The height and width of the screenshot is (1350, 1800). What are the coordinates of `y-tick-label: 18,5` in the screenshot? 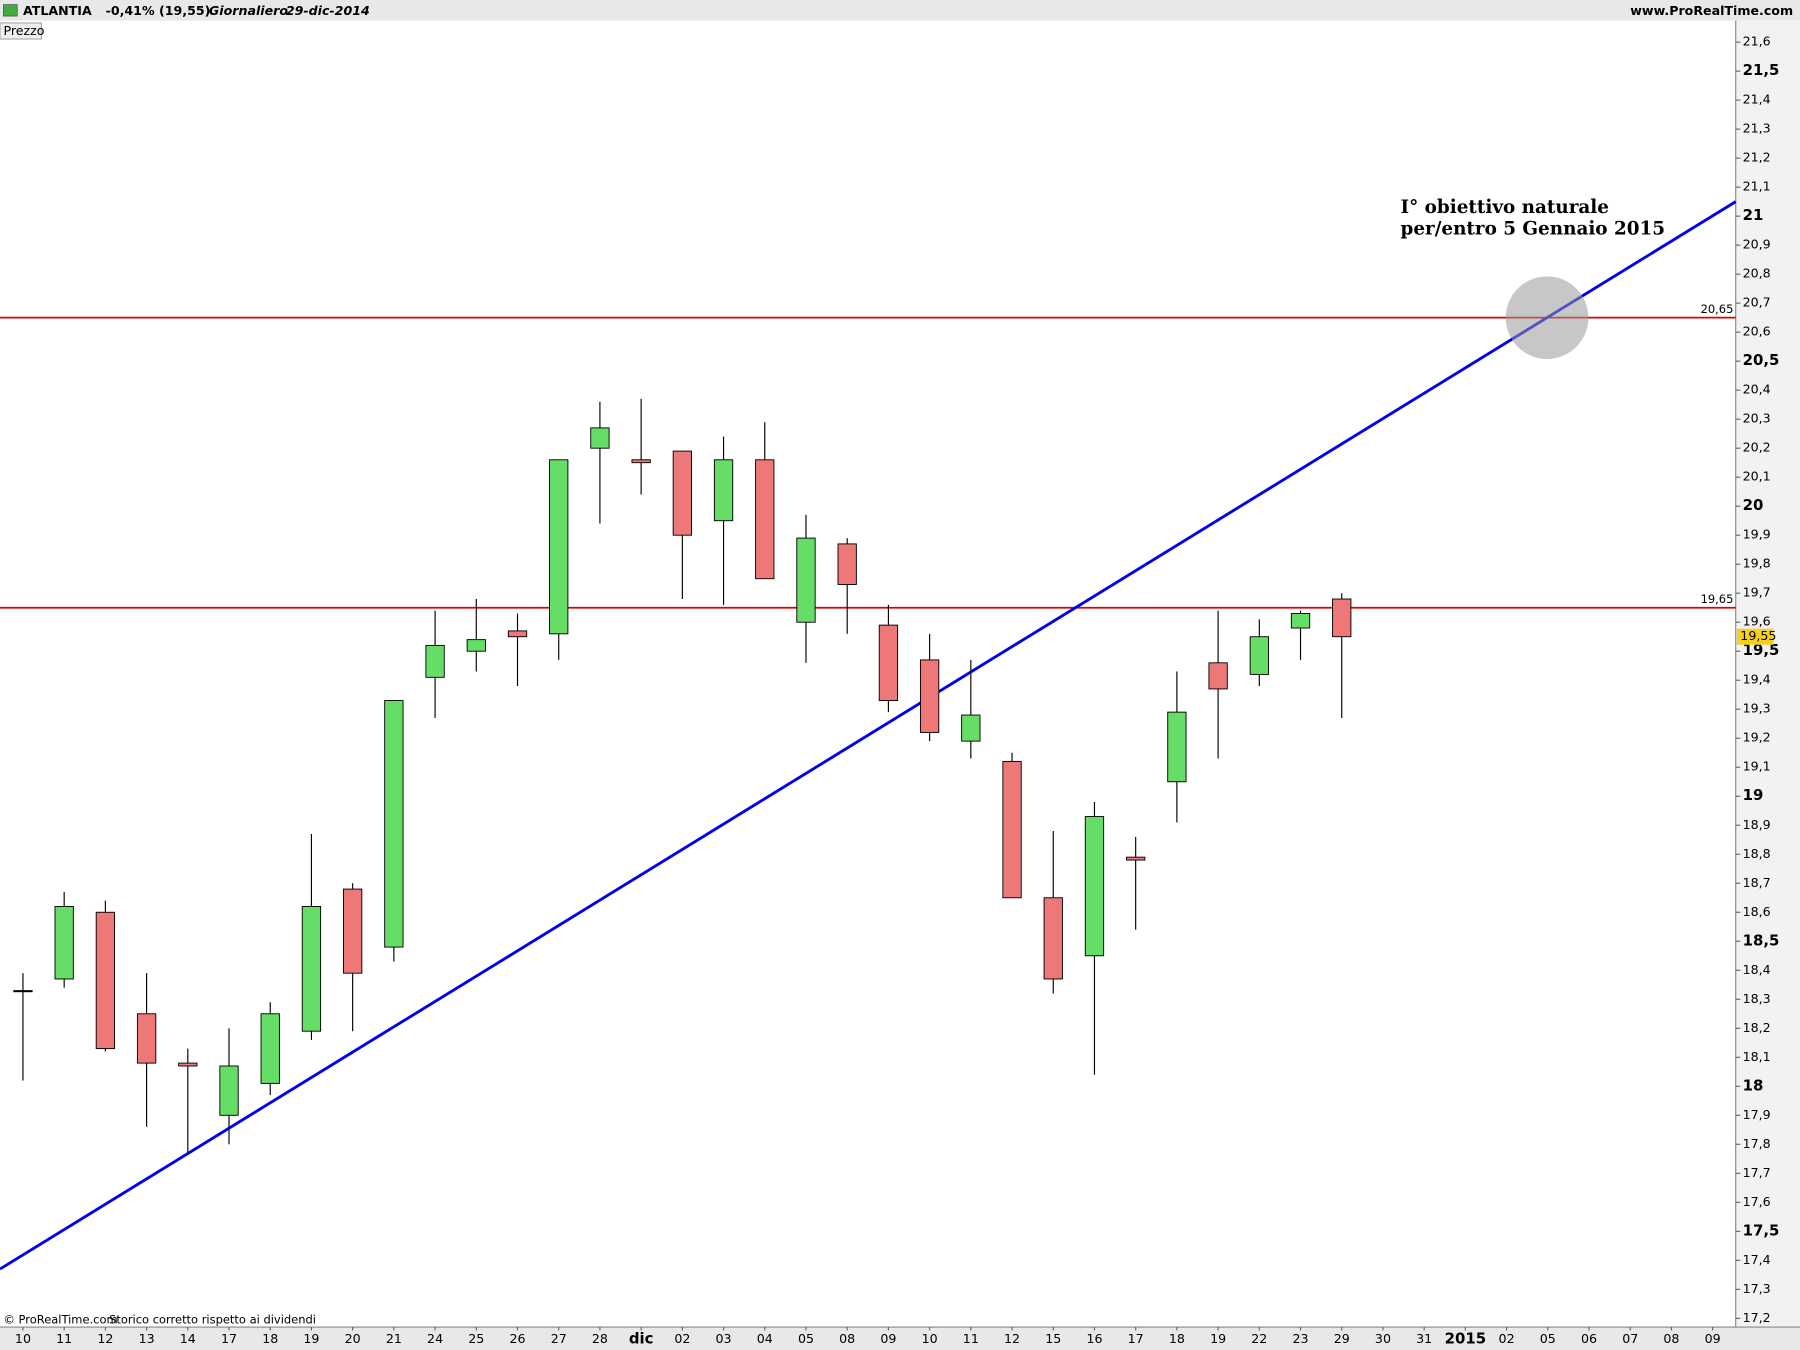 It's located at (1761, 940).